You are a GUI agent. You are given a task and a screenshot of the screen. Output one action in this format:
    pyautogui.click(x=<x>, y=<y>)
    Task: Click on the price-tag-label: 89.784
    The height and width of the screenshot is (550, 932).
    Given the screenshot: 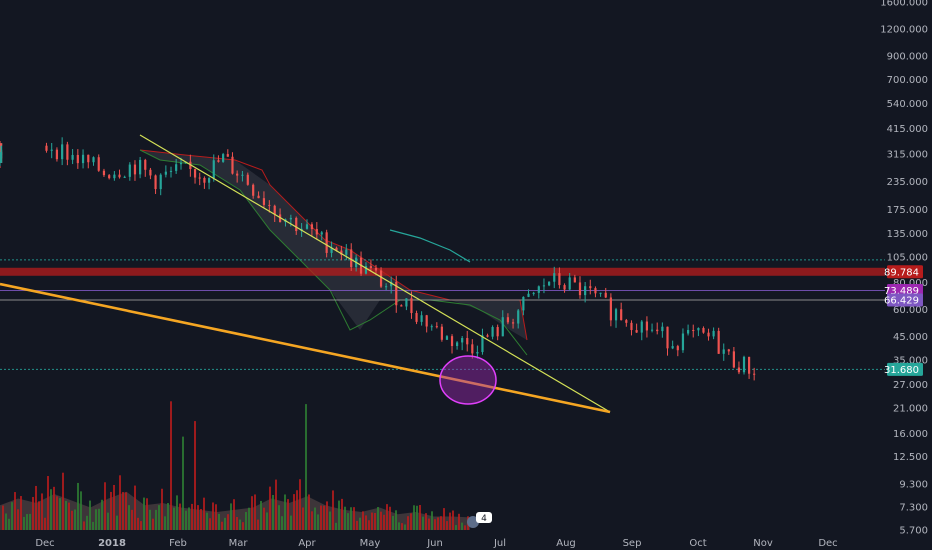 What is the action you would take?
    pyautogui.click(x=901, y=272)
    